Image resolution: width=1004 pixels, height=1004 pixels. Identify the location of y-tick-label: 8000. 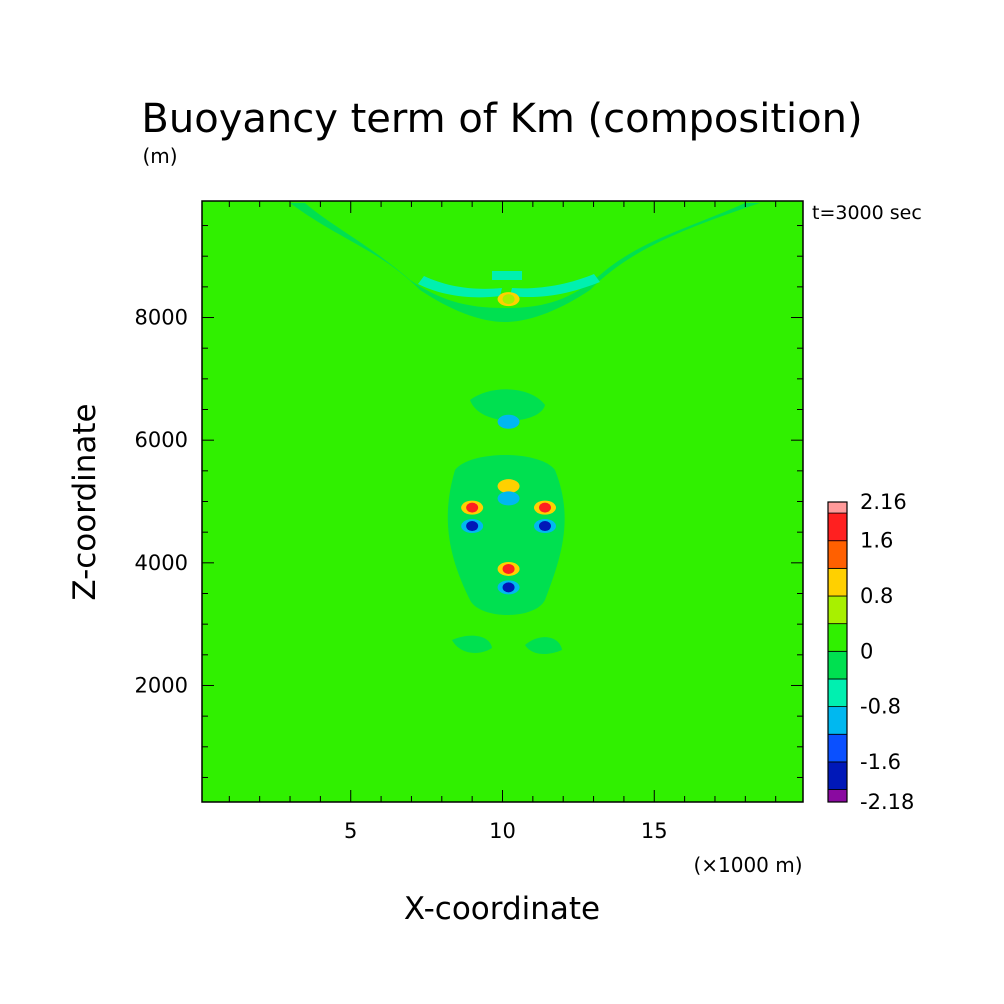
(161, 318).